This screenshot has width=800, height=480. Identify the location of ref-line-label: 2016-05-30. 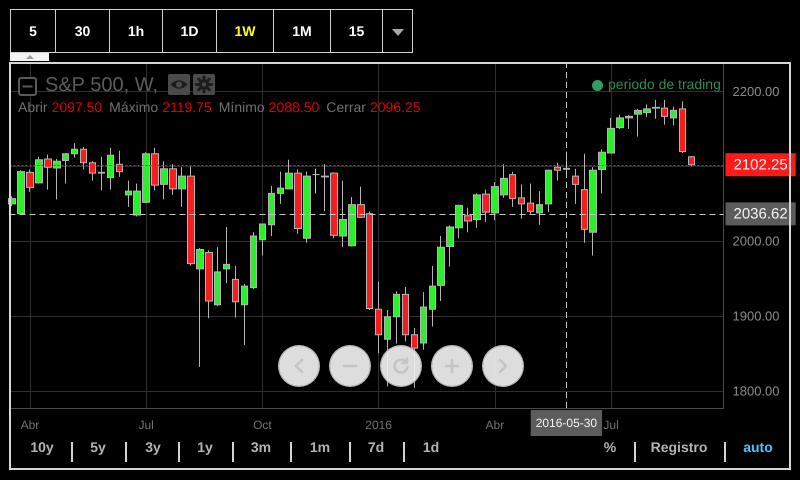
(567, 423).